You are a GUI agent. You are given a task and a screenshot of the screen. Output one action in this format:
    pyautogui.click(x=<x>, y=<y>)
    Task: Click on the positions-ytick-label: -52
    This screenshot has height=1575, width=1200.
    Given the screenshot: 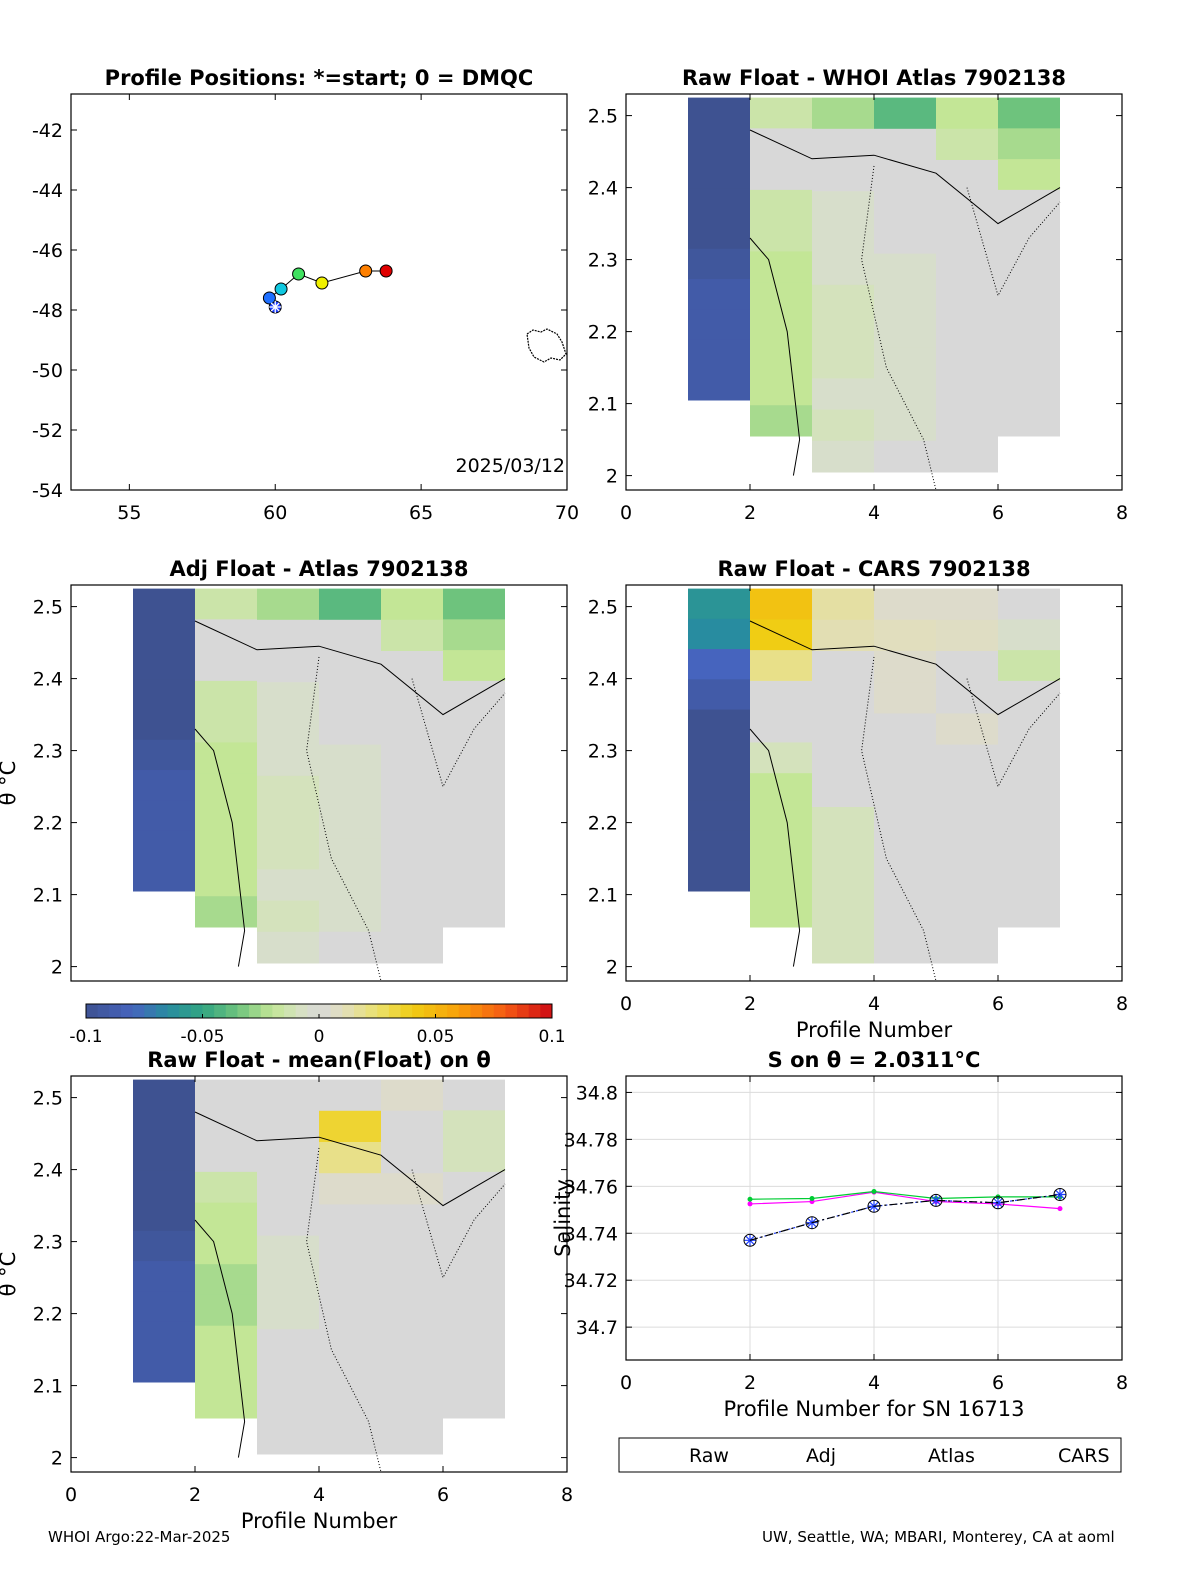 What is the action you would take?
    pyautogui.click(x=47, y=431)
    